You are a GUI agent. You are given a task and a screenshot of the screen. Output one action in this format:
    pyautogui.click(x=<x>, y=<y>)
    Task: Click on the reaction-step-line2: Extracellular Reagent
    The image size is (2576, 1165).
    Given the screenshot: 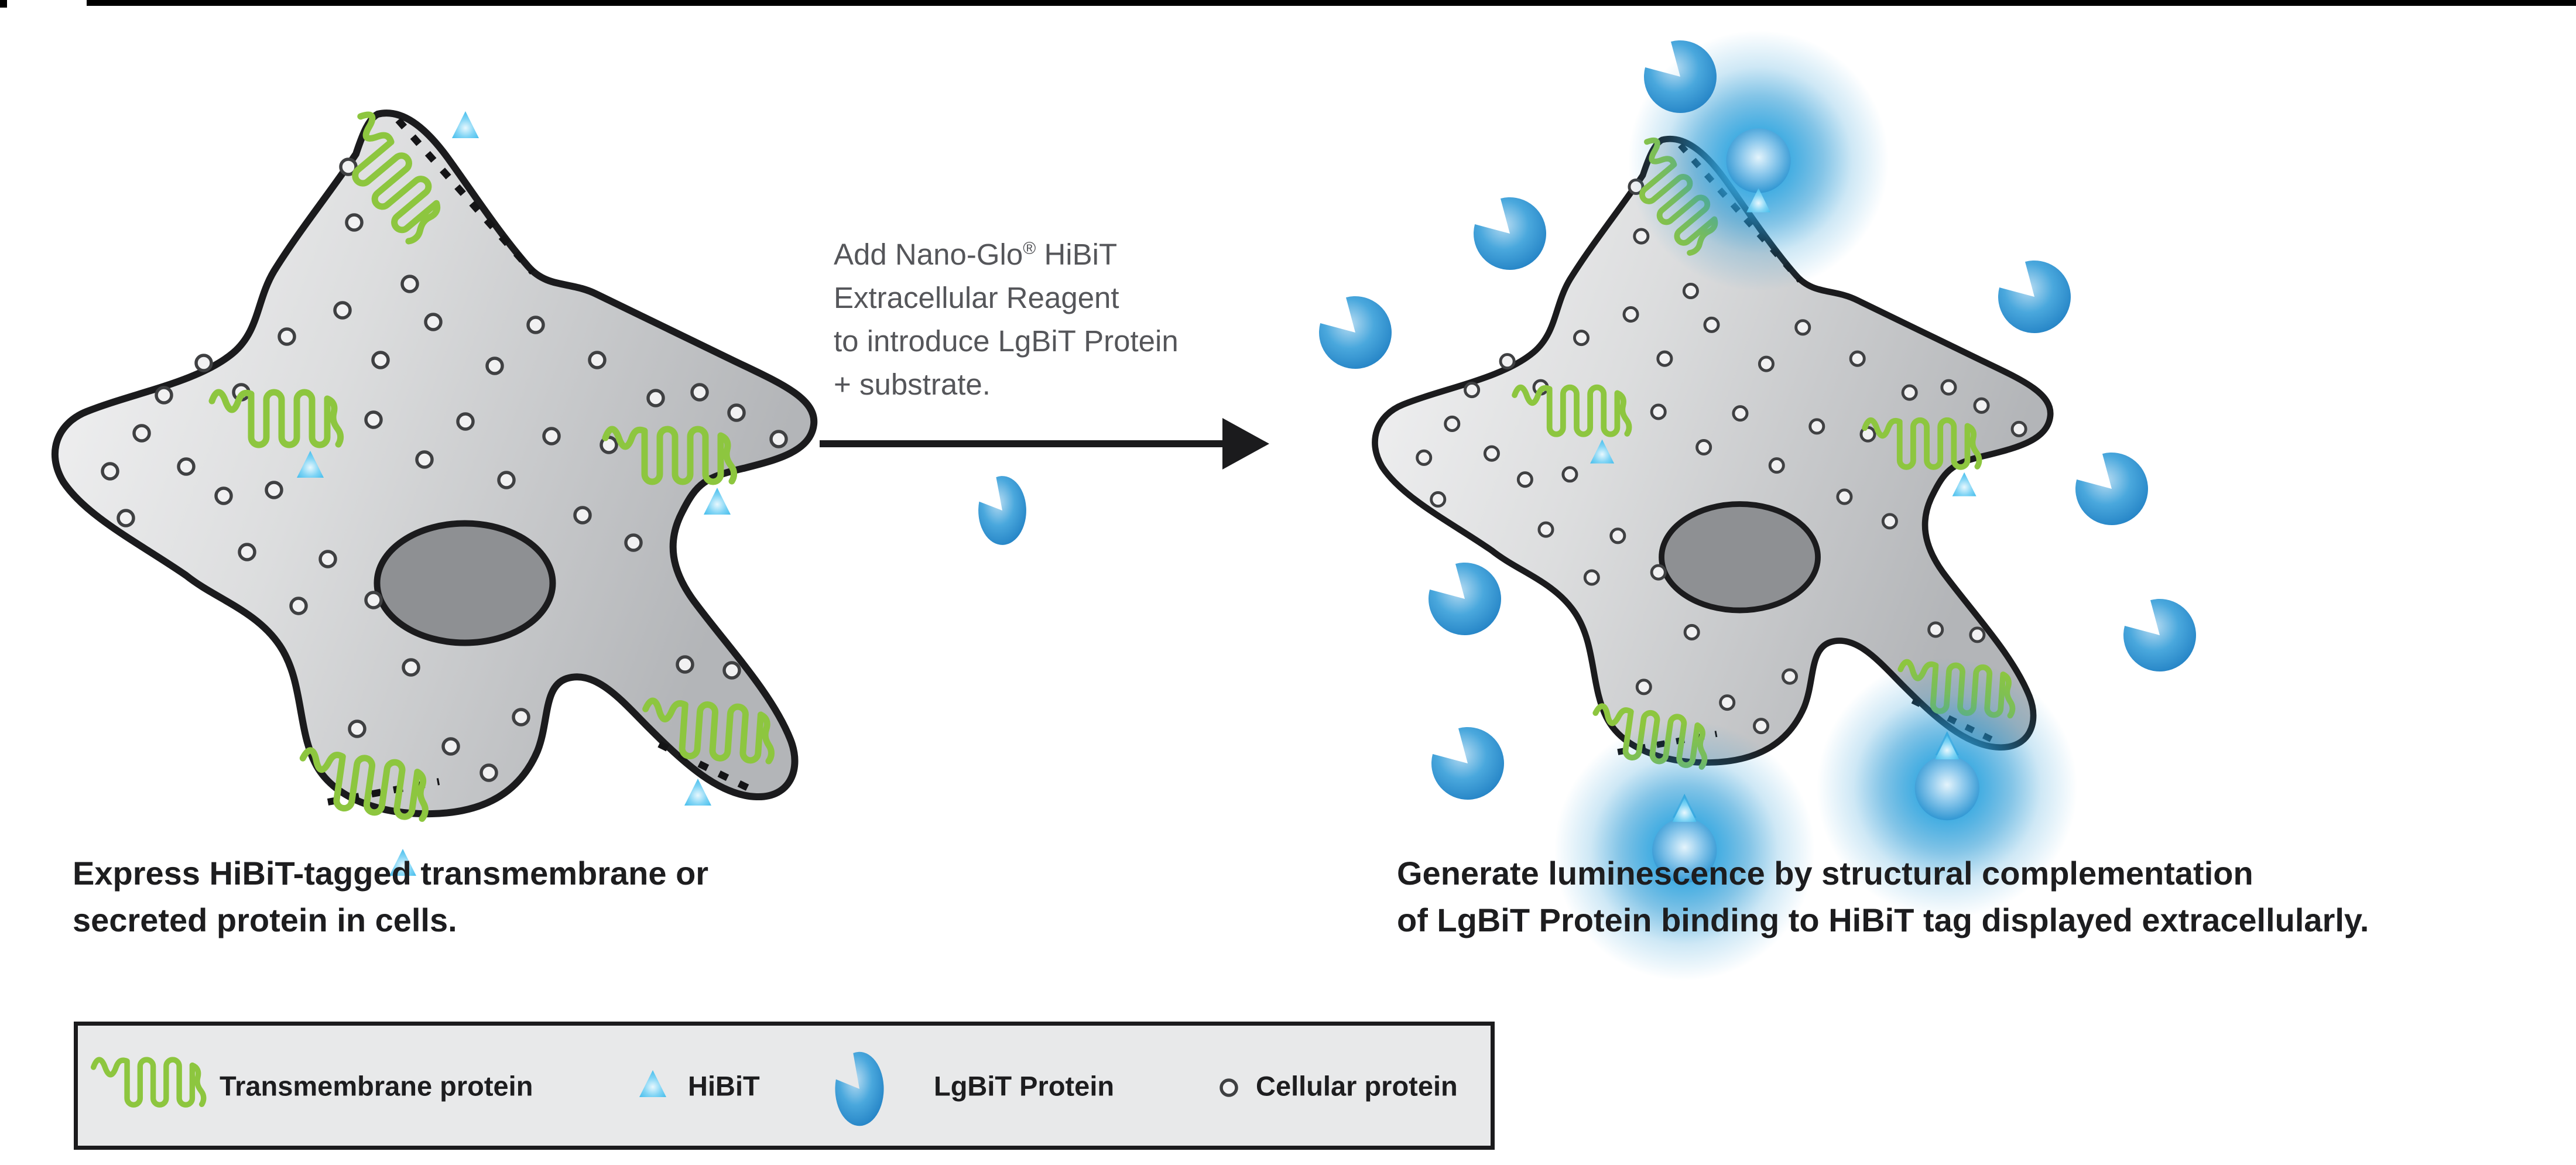 What is the action you would take?
    pyautogui.click(x=976, y=298)
    